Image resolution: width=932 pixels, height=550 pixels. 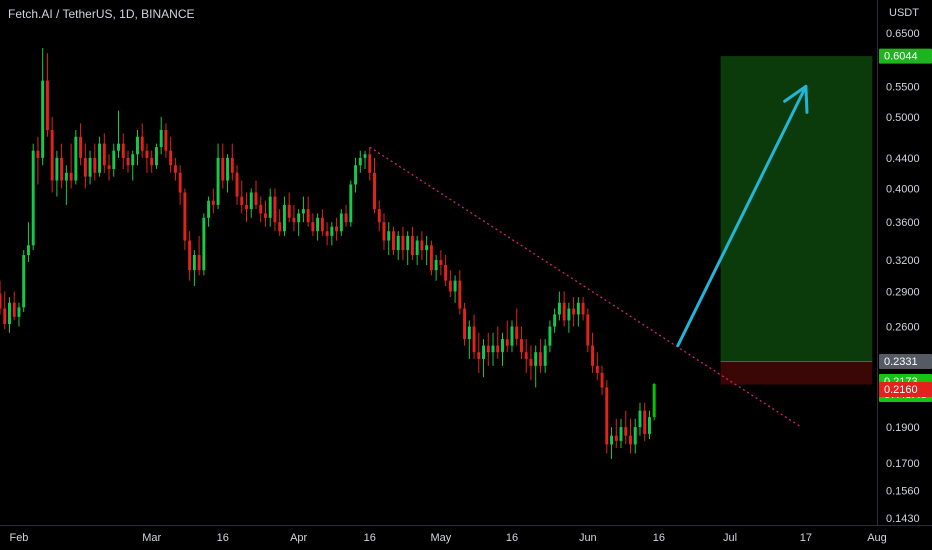 What do you see at coordinates (298, 538) in the screenshot?
I see `time-tick-label: Apr` at bounding box center [298, 538].